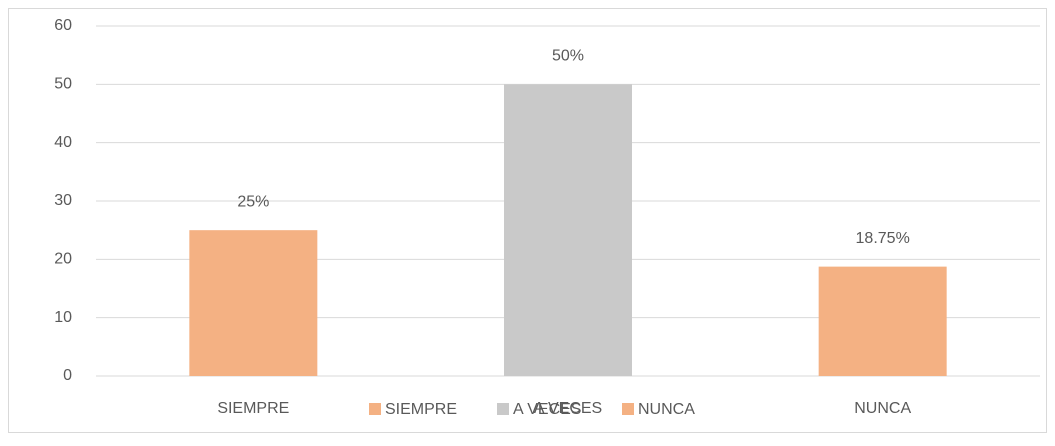  What do you see at coordinates (883, 238) in the screenshot?
I see `data-label: 18.75%` at bounding box center [883, 238].